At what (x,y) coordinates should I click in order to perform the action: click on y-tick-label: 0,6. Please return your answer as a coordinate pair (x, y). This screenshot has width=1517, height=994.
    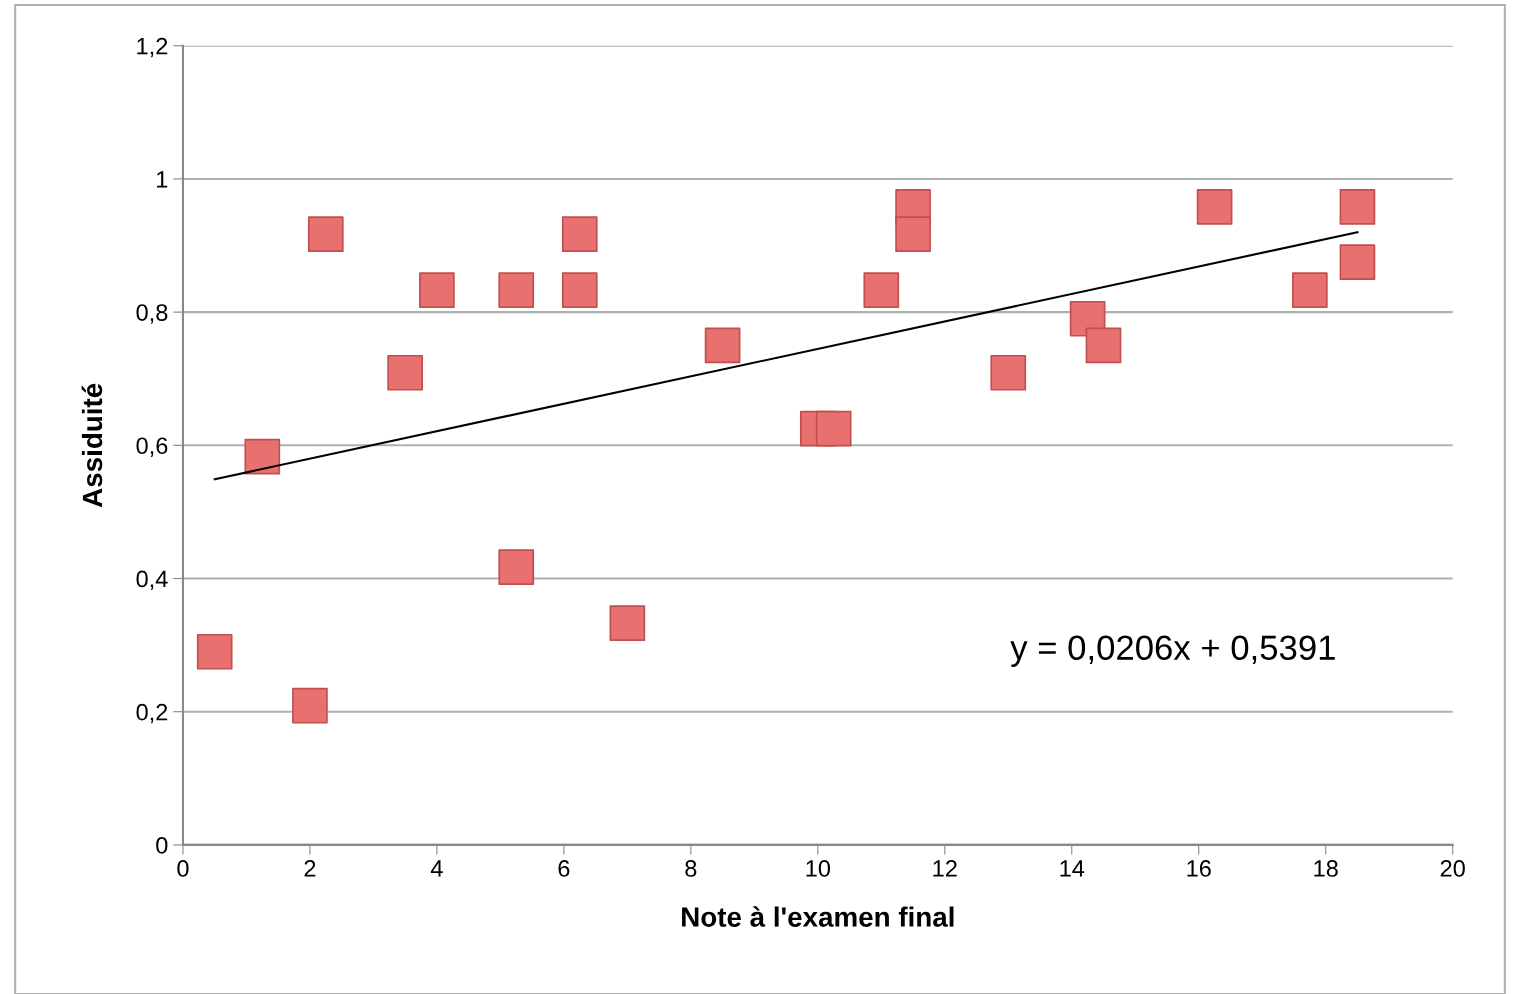
    Looking at the image, I should click on (152, 447).